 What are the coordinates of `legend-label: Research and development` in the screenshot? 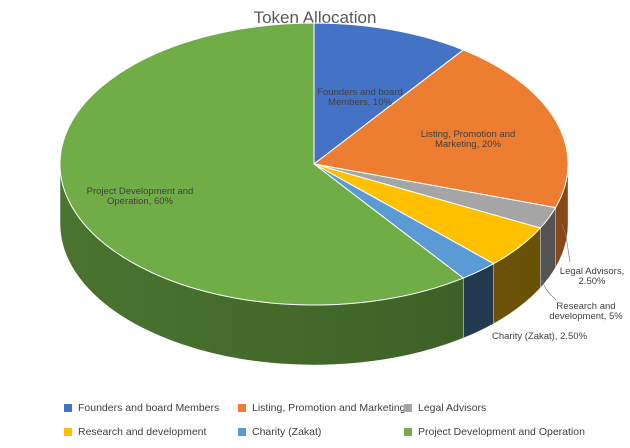 It's located at (142, 432).